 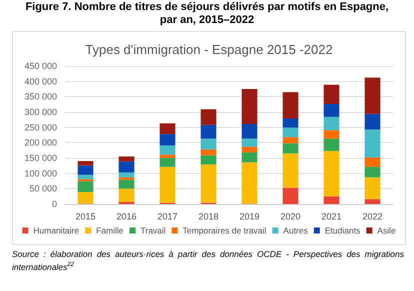 What do you see at coordinates (85, 217) in the screenshot?
I see `x-tick-label: 2015` at bounding box center [85, 217].